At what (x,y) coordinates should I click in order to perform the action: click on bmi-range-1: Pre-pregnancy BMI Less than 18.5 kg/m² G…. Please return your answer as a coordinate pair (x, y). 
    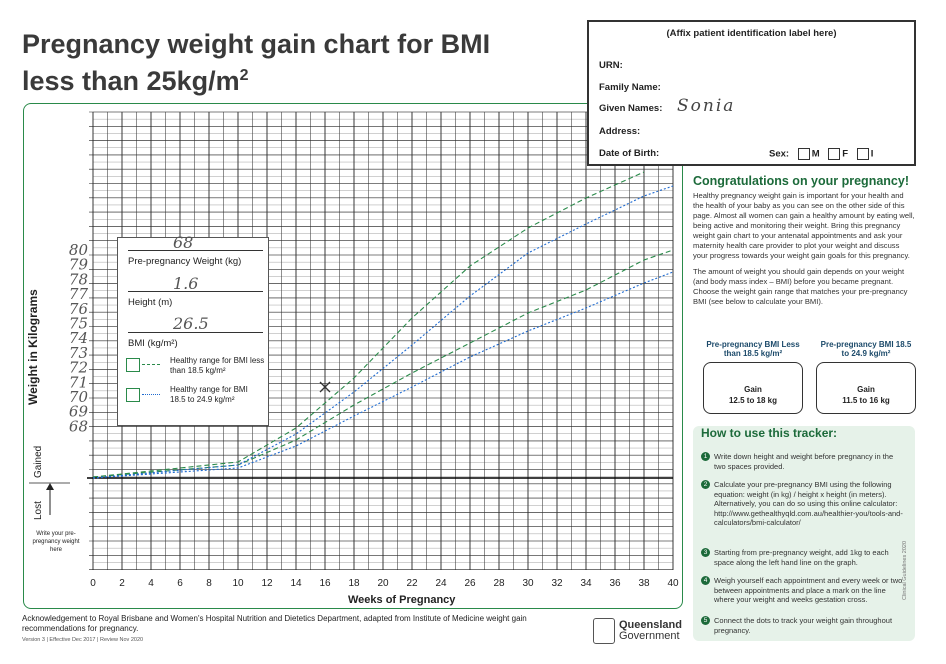
    Looking at the image, I should click on (753, 377).